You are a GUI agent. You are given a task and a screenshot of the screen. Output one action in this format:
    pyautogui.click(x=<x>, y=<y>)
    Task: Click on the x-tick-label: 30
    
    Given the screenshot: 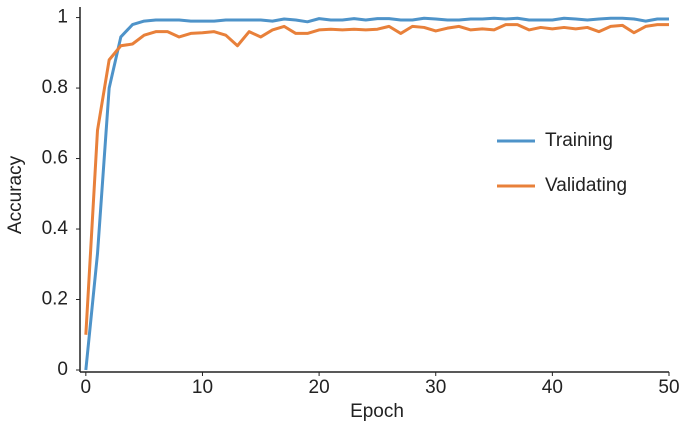 What is the action you would take?
    pyautogui.click(x=435, y=387)
    